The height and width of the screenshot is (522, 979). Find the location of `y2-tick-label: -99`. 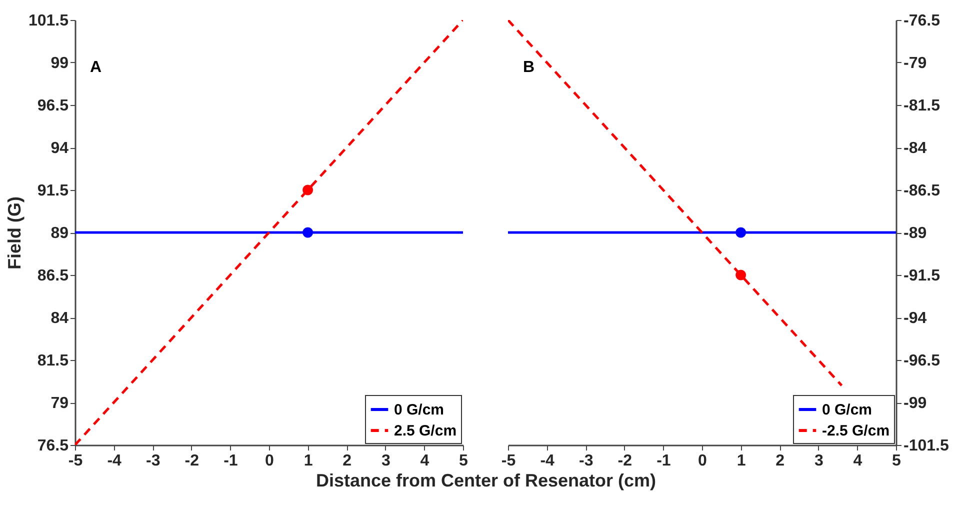

y2-tick-label: -99 is located at coordinates (915, 403).